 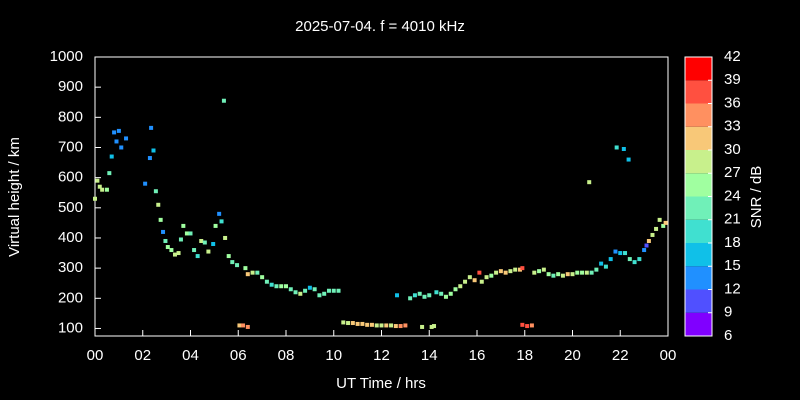 What do you see at coordinates (70, 237) in the screenshot?
I see `y-tick-label: 400` at bounding box center [70, 237].